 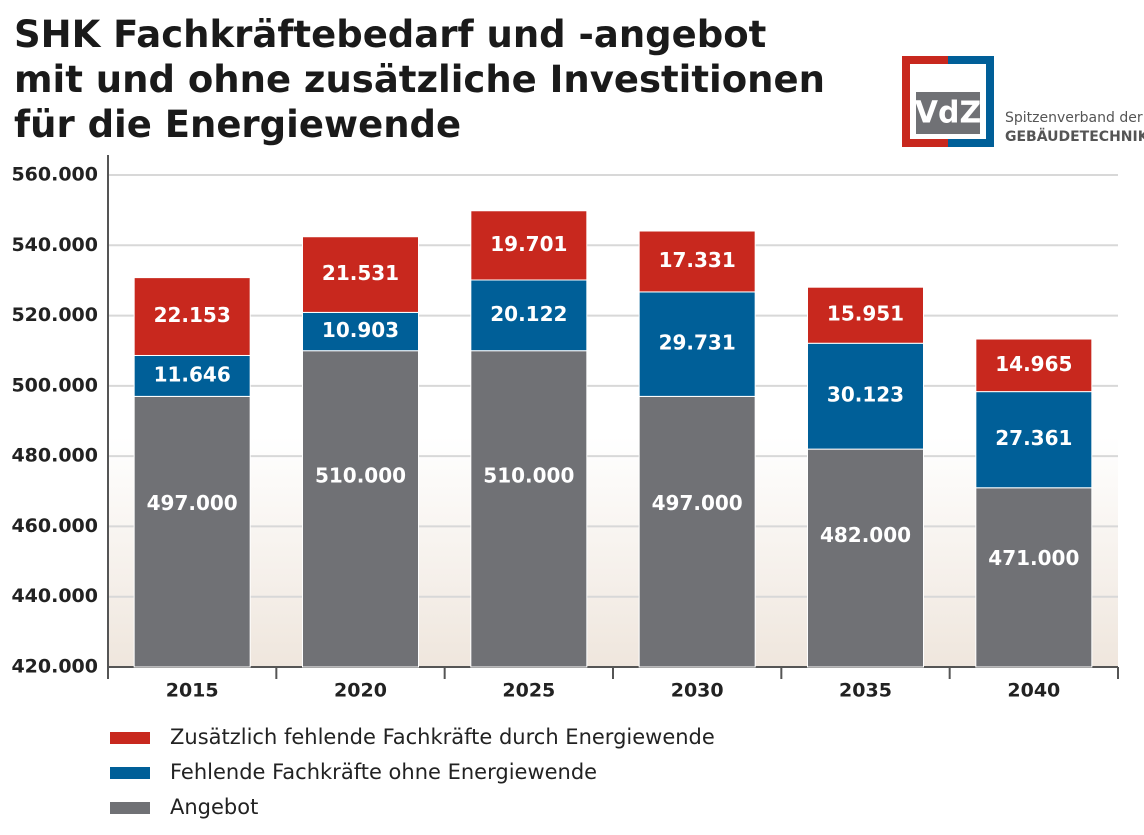 What do you see at coordinates (865, 691) in the screenshot?
I see `x-tick-label: 2035` at bounding box center [865, 691].